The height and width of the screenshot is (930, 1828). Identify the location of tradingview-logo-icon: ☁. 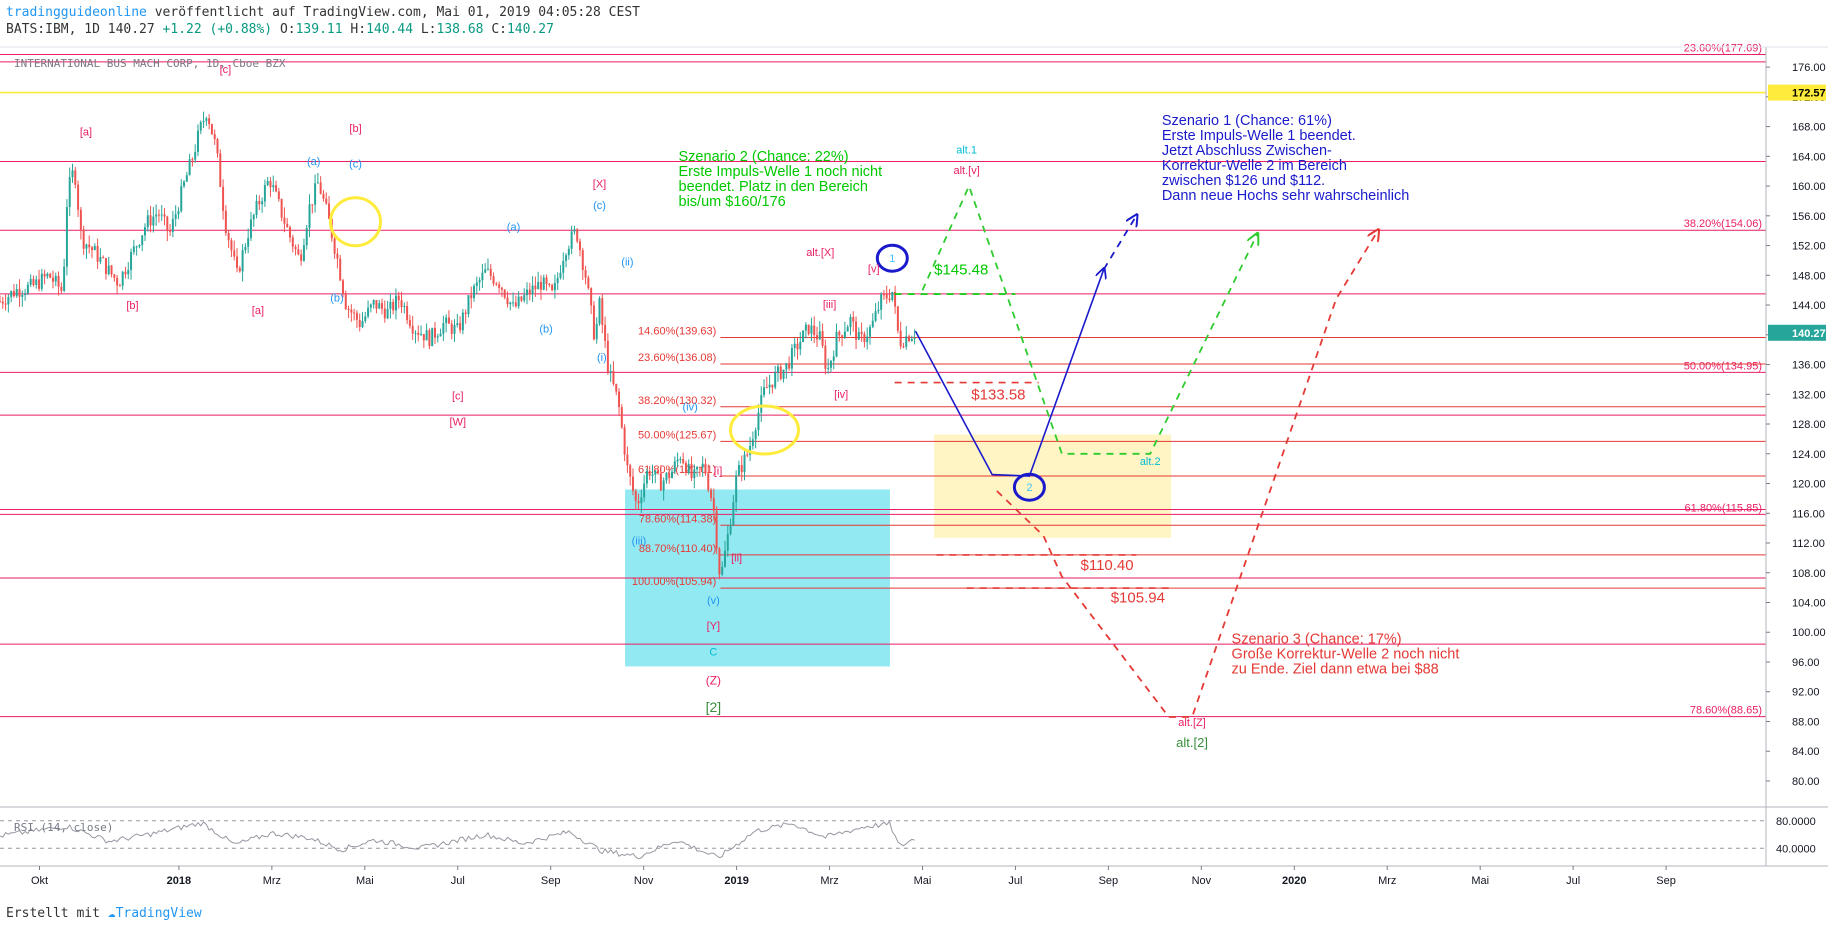
(111, 913).